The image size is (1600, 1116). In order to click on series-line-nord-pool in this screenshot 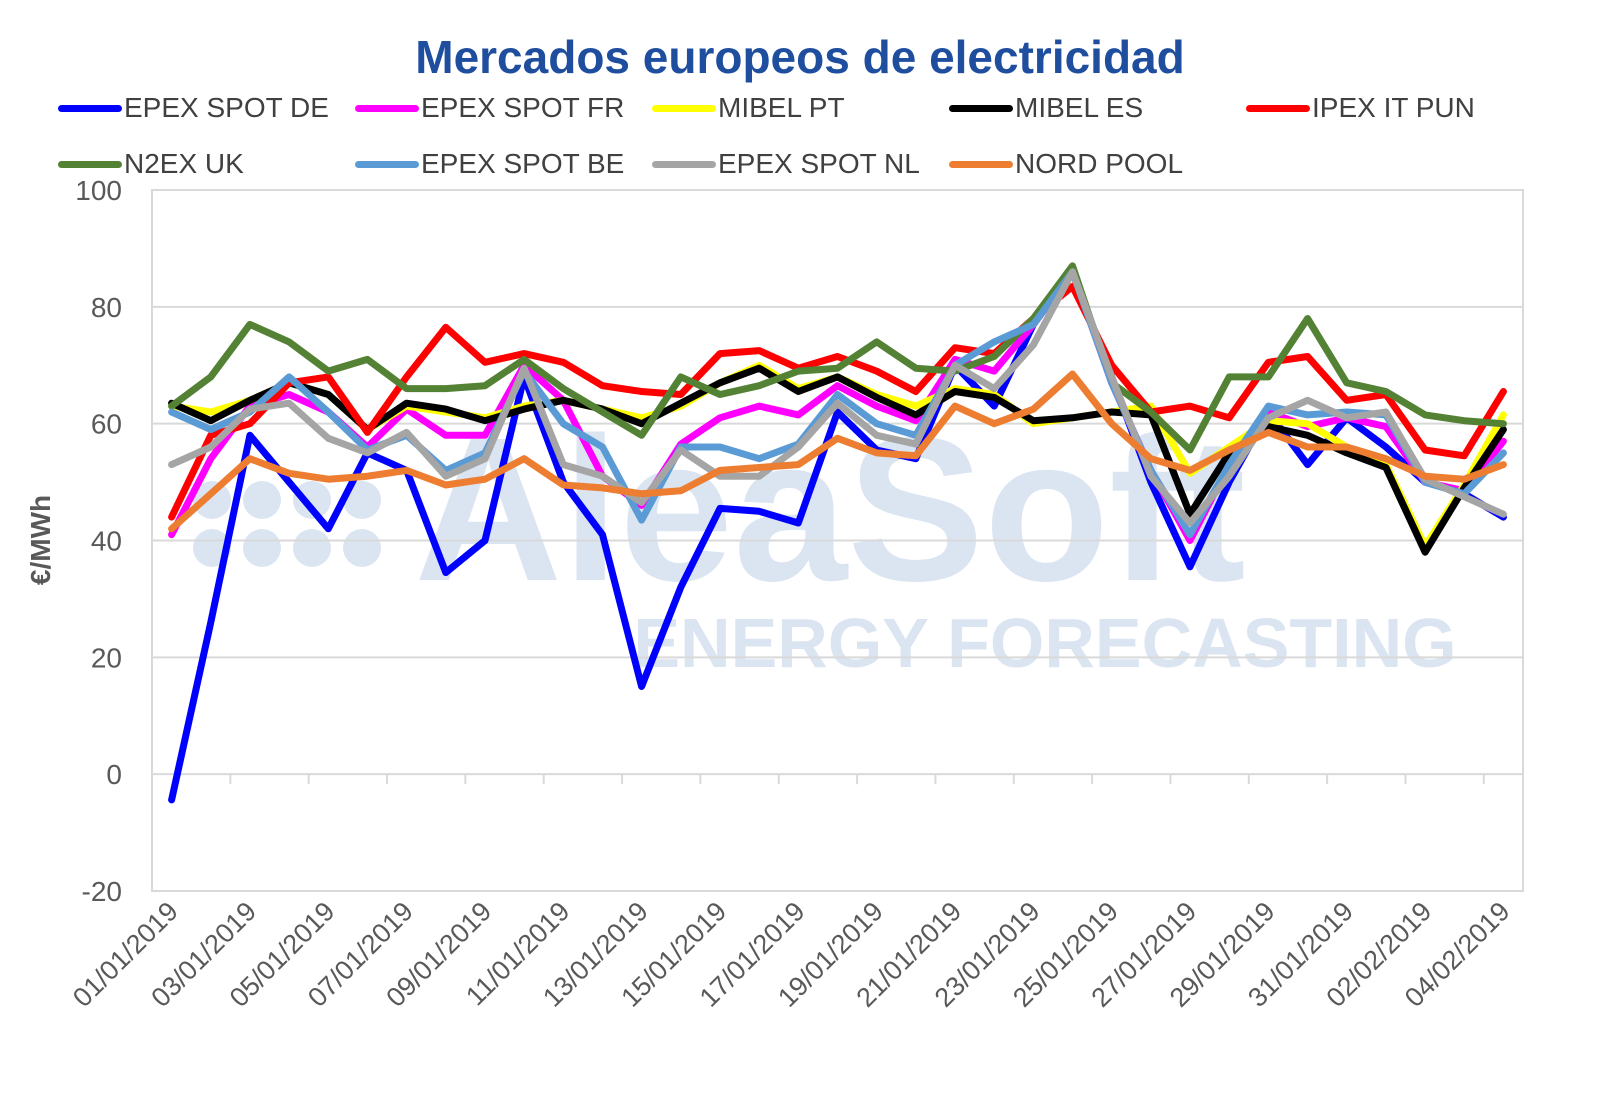, I will do `click(837, 451)`.